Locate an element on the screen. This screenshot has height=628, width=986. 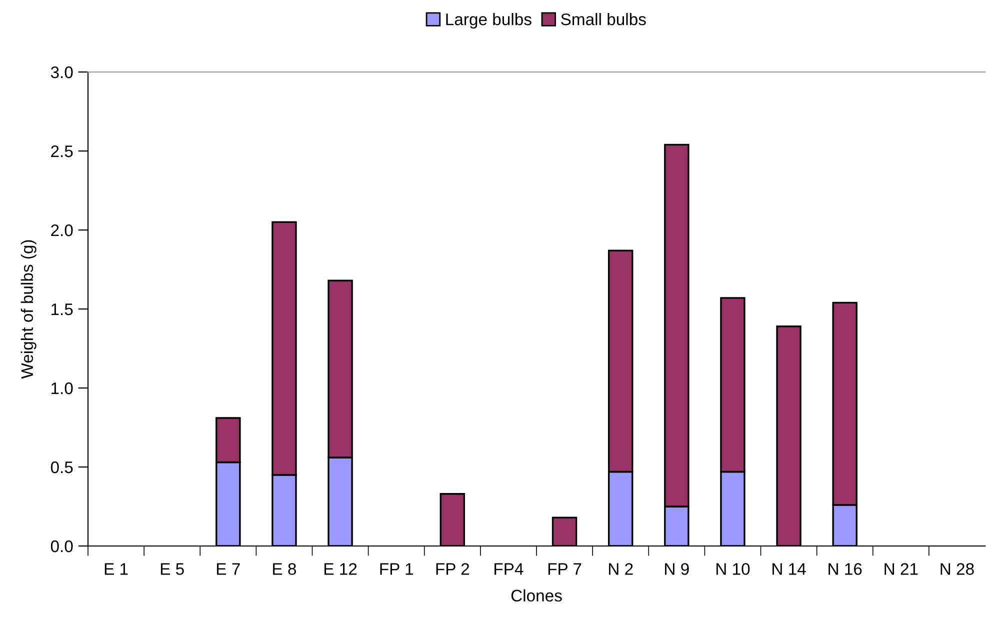
y-tick-label: 2.0 is located at coordinates (62, 230).